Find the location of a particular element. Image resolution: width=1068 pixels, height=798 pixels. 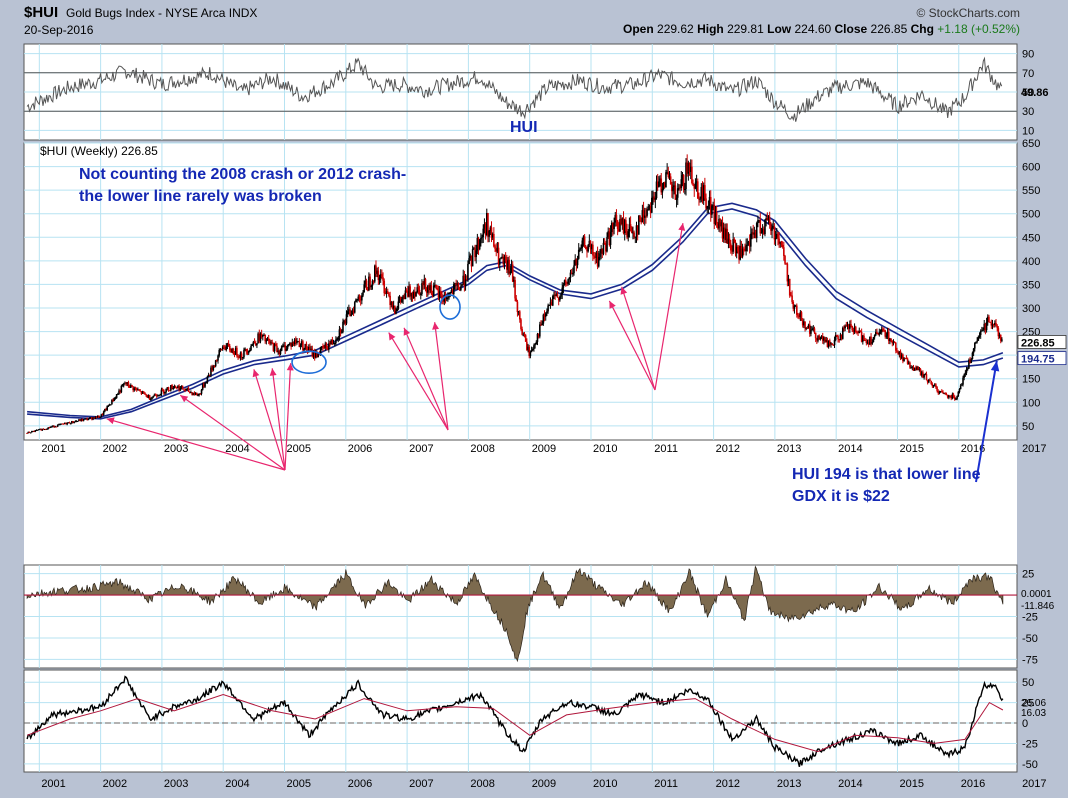

x-tick-label: 2002 is located at coordinates (115, 784).